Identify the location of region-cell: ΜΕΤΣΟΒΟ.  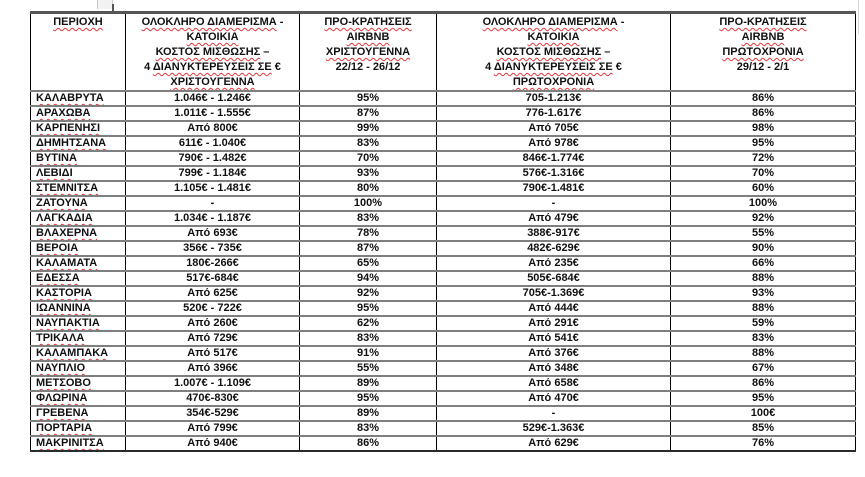
(78, 383).